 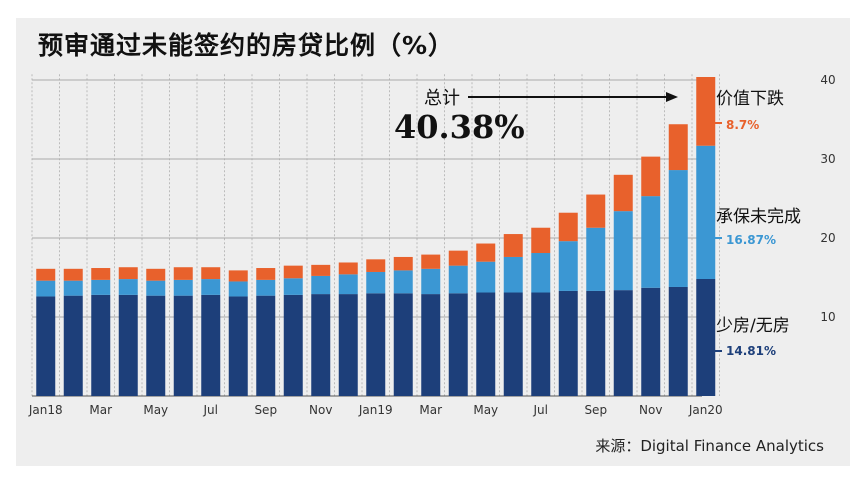 I want to click on bar-Jan18-owner, so click(x=46, y=346).